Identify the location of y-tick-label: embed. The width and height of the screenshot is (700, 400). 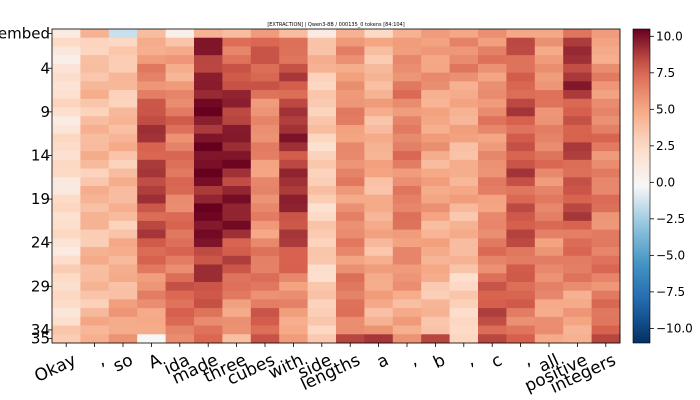
(25, 33).